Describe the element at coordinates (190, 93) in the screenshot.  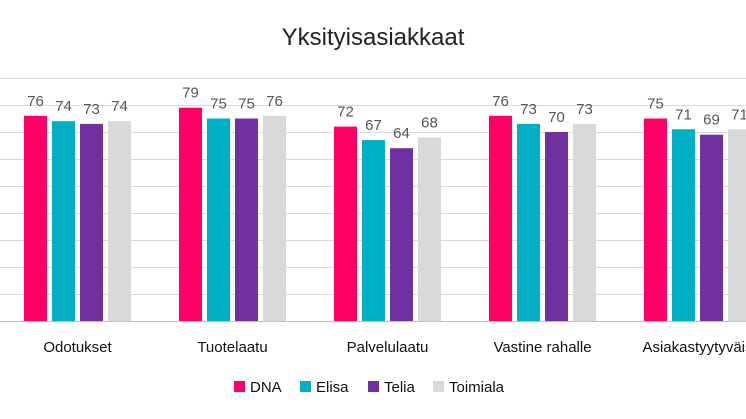
I see `data-label: 79` at that location.